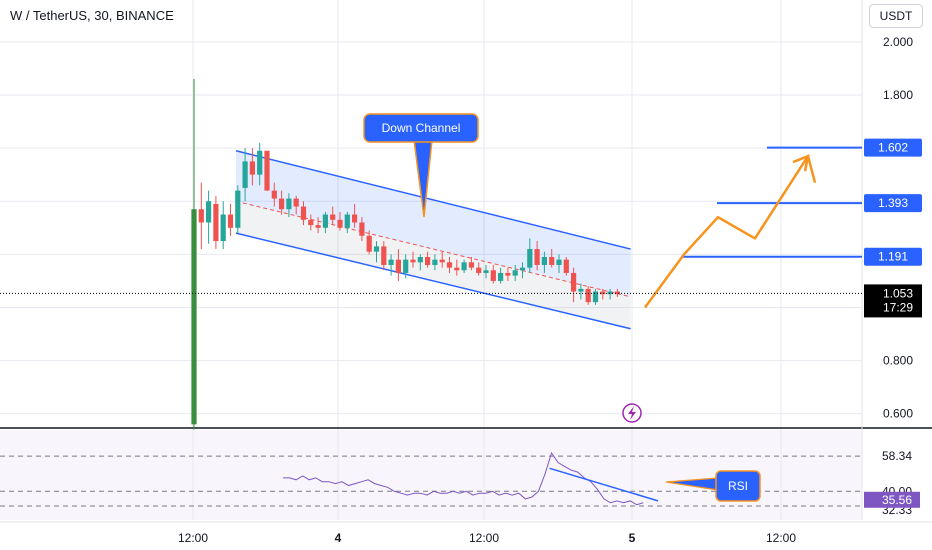 The image size is (932, 550). Describe the element at coordinates (730, 231) in the screenshot. I see `projection-path` at that location.